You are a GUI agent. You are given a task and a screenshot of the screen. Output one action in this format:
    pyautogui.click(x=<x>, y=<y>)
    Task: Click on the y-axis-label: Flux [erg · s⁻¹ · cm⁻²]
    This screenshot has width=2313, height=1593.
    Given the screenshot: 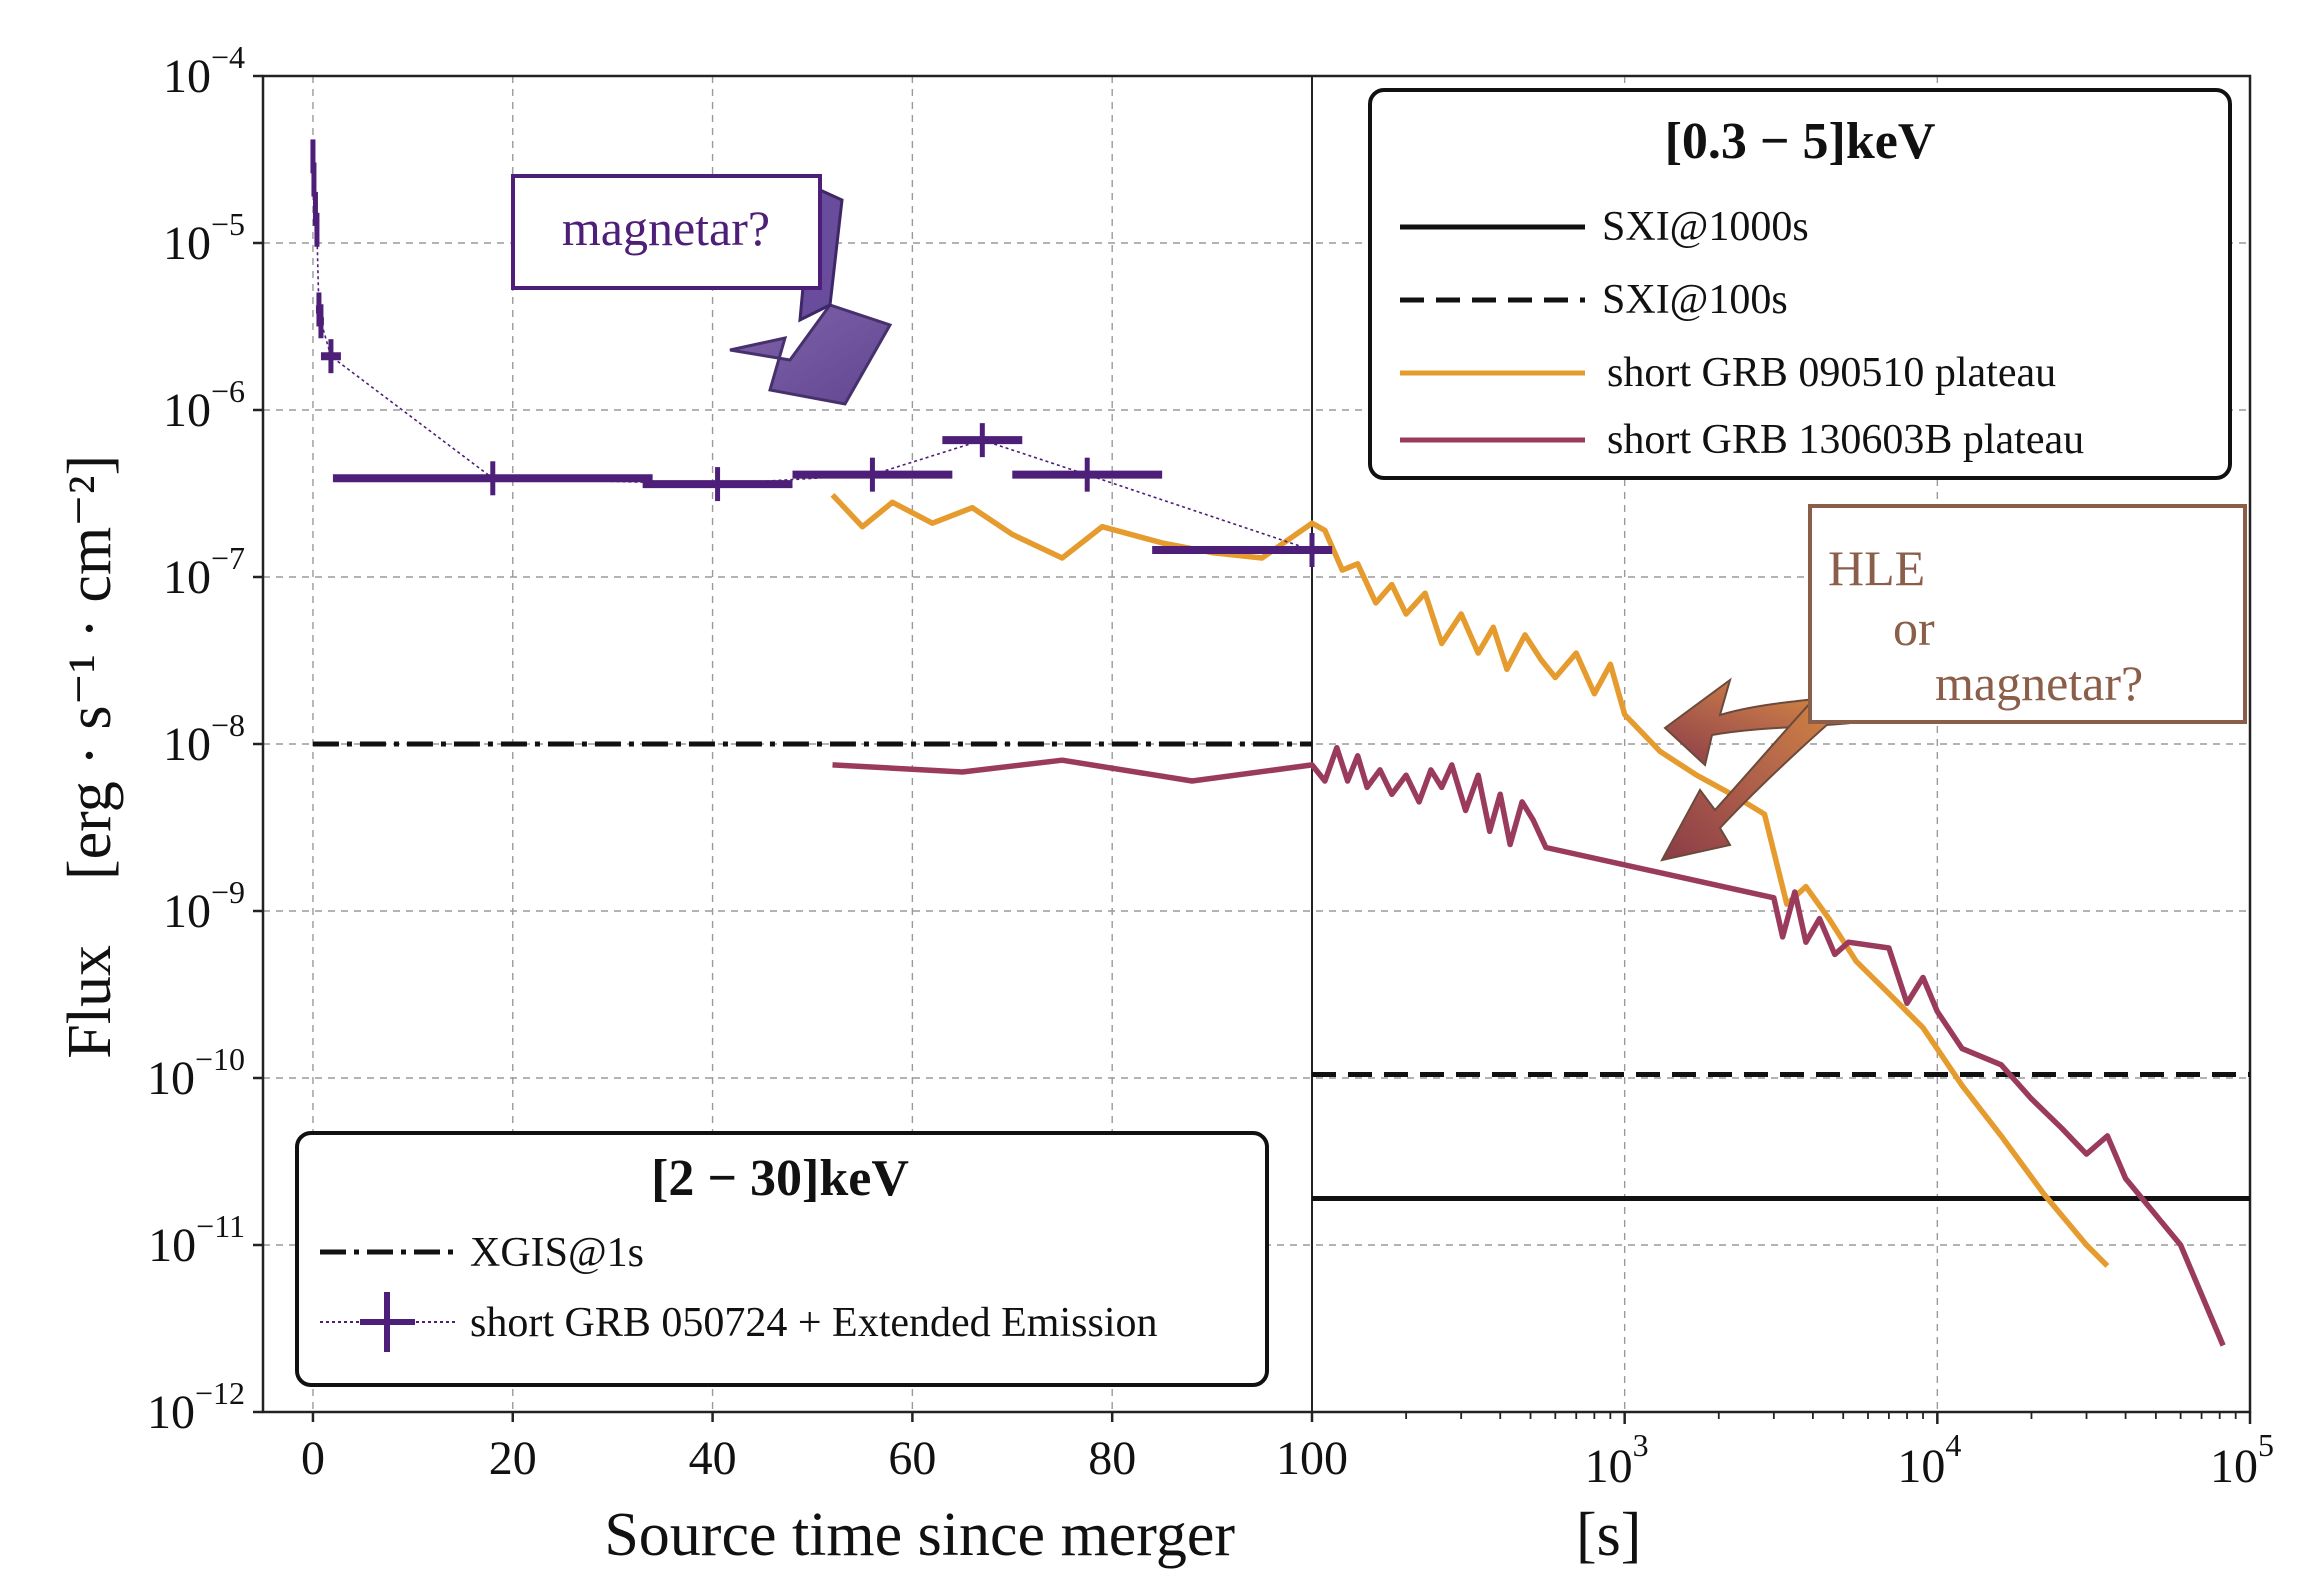 What is the action you would take?
    pyautogui.click(x=90, y=757)
    